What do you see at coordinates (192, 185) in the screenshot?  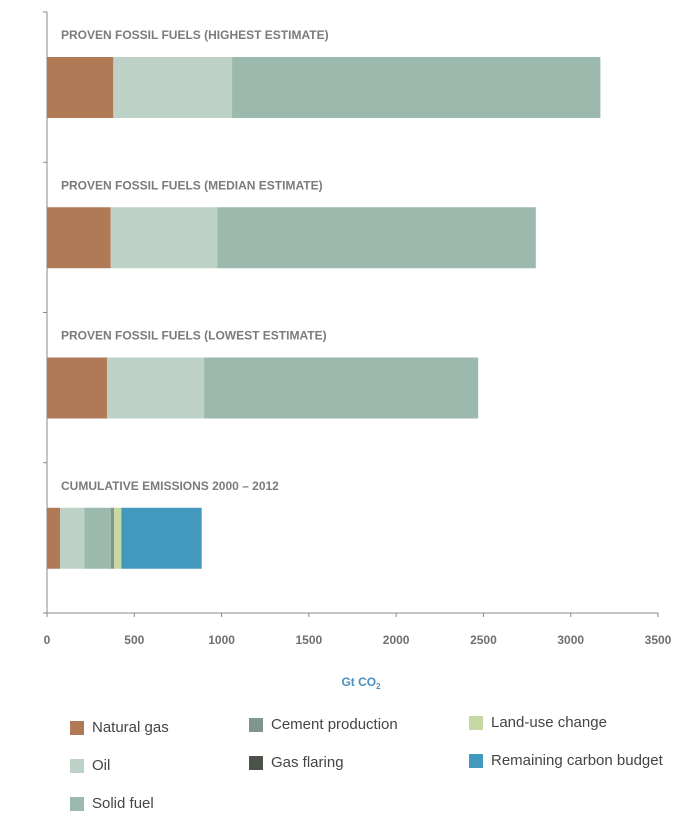 I see `category-label: PROVEN FOSSIL FUELS (MEDIAN ESTIMATE)` at bounding box center [192, 185].